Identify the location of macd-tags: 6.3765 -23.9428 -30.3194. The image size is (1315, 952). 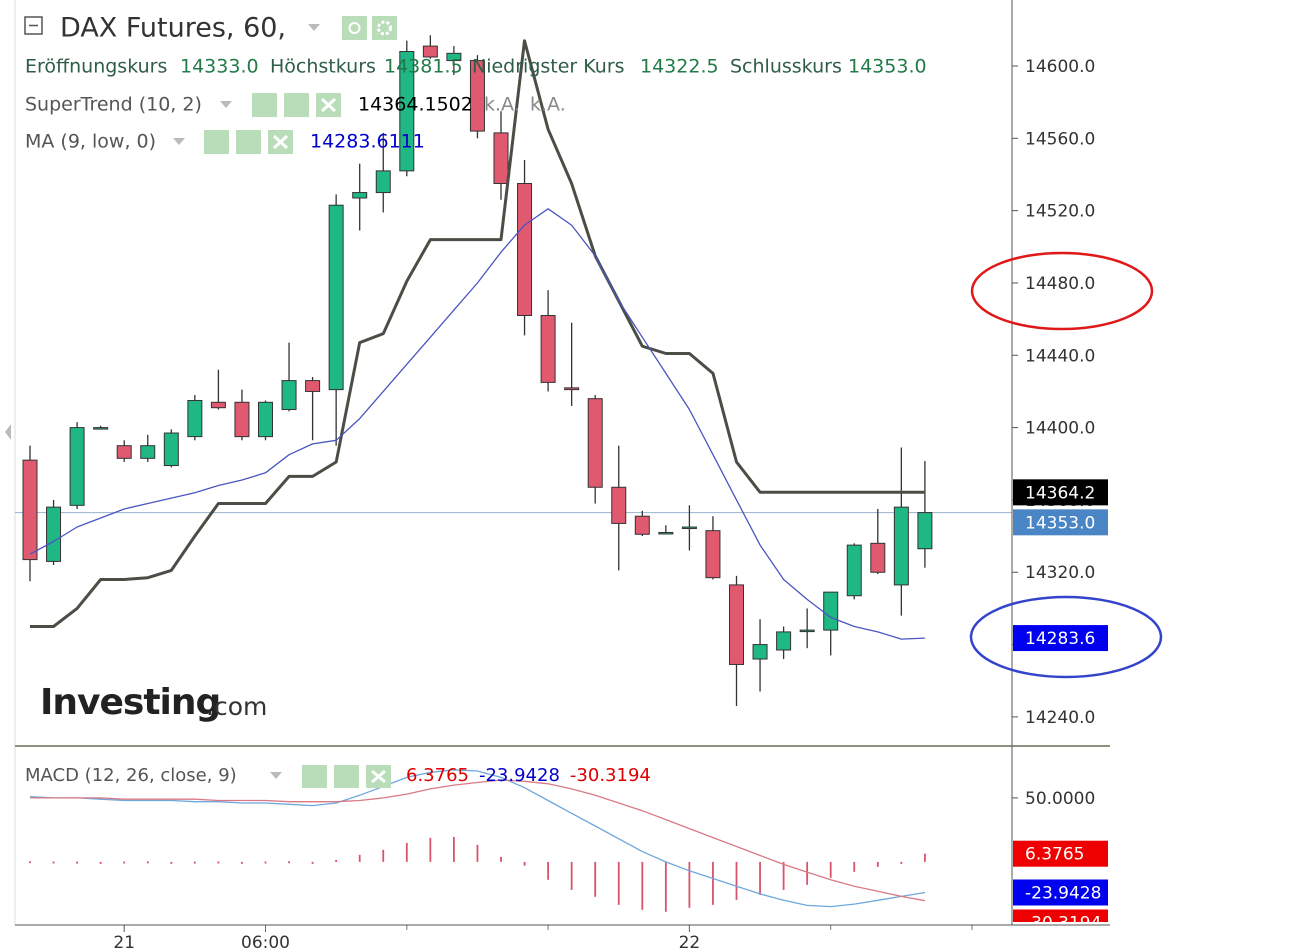
(1060, 887).